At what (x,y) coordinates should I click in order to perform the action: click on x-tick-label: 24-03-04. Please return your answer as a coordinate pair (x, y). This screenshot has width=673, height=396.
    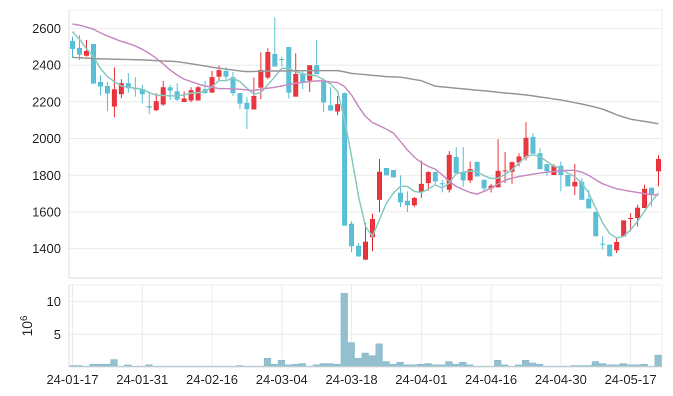
    Looking at the image, I should click on (282, 380).